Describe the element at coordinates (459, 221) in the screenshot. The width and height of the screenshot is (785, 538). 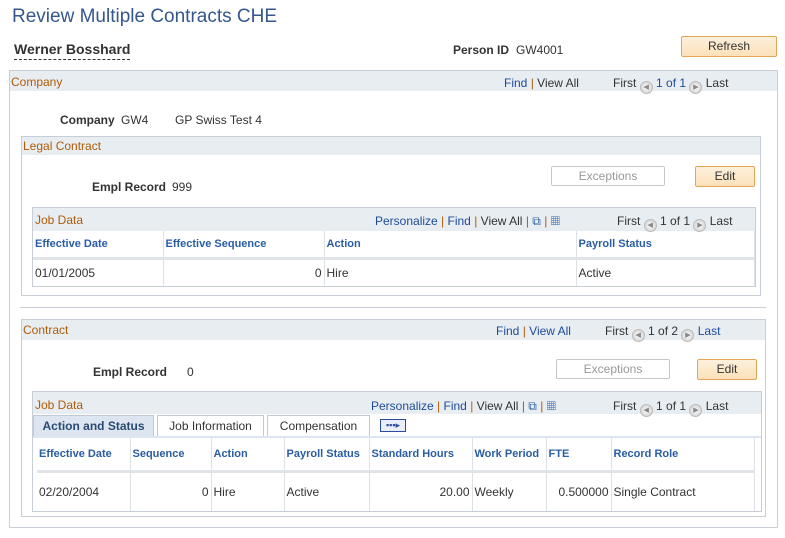
I see `legal-find-link: Find` at that location.